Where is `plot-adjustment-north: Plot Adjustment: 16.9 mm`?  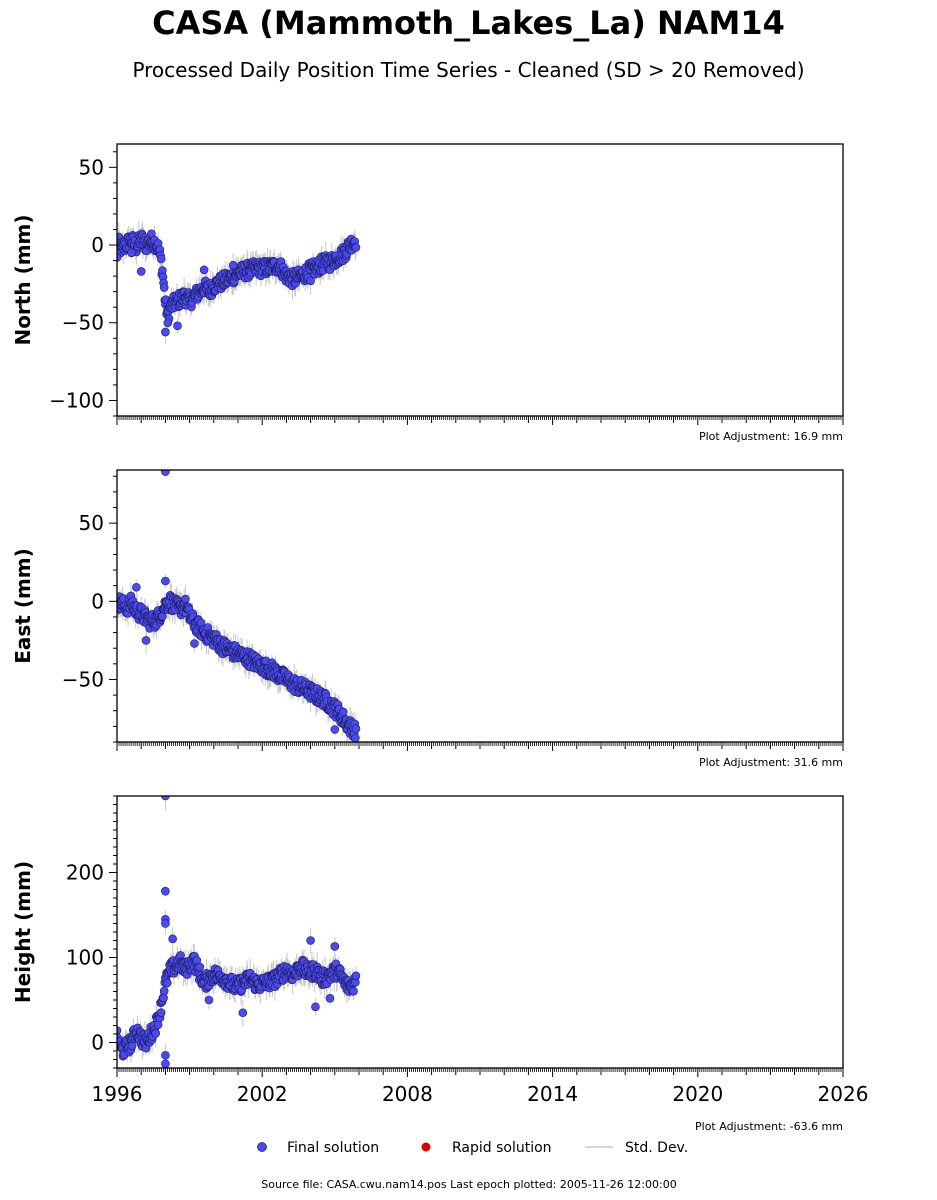 plot-adjustment-north: Plot Adjustment: 16.9 mm is located at coordinates (771, 436).